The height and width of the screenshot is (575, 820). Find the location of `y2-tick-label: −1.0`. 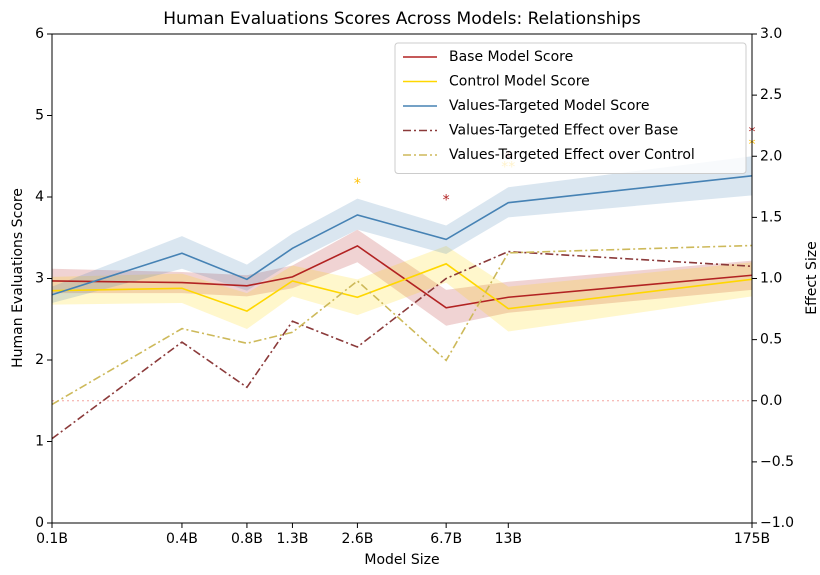

y2-tick-label: −1.0 is located at coordinates (777, 523).